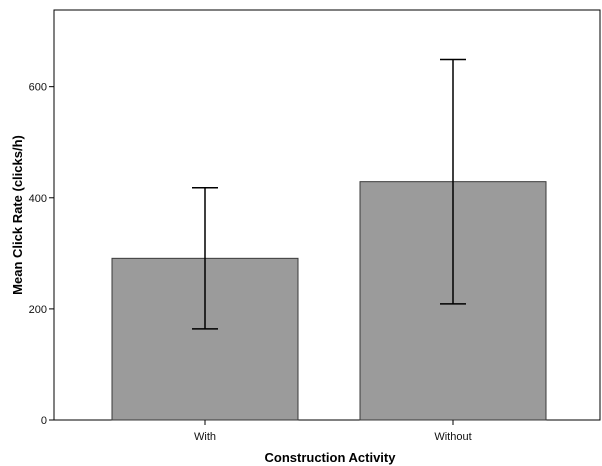  What do you see at coordinates (17, 215) in the screenshot?
I see `y-axis-title: Mean Click Rate (clicks/h)` at bounding box center [17, 215].